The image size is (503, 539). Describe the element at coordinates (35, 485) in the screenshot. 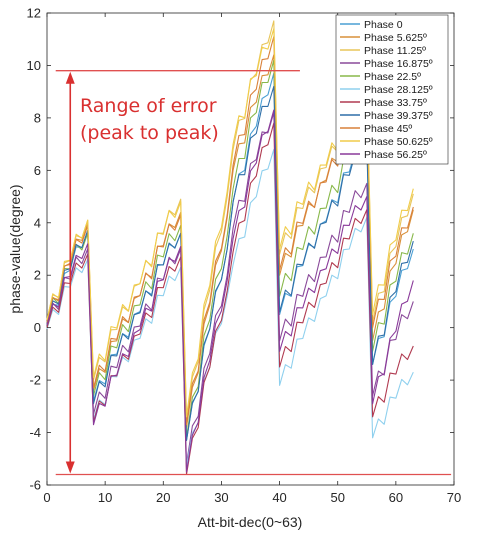

I see `y-tick-label: -6` at that location.